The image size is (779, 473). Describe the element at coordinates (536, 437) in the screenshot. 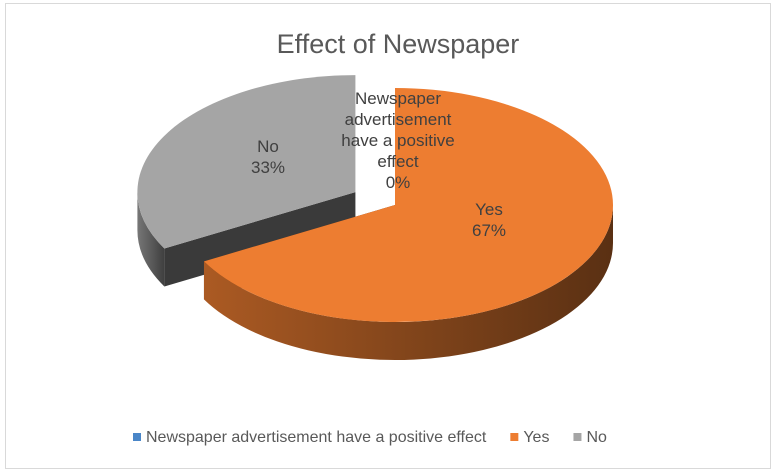

I see `legend-label: Yes` at that location.